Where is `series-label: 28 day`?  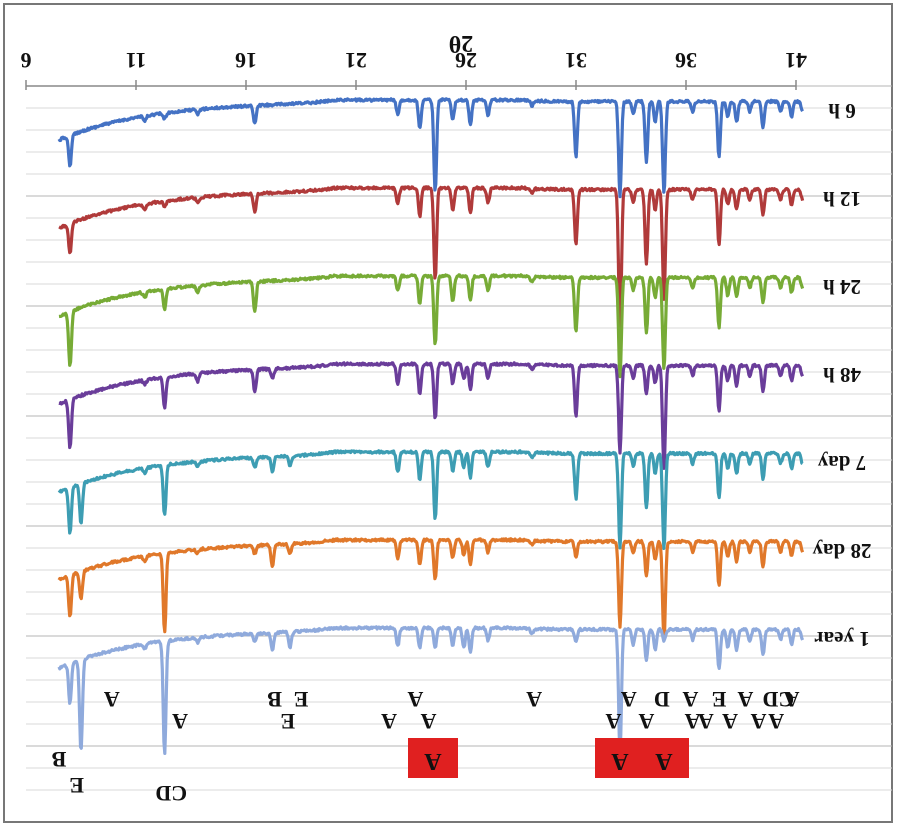
series-label: 28 day is located at coordinates (841, 551).